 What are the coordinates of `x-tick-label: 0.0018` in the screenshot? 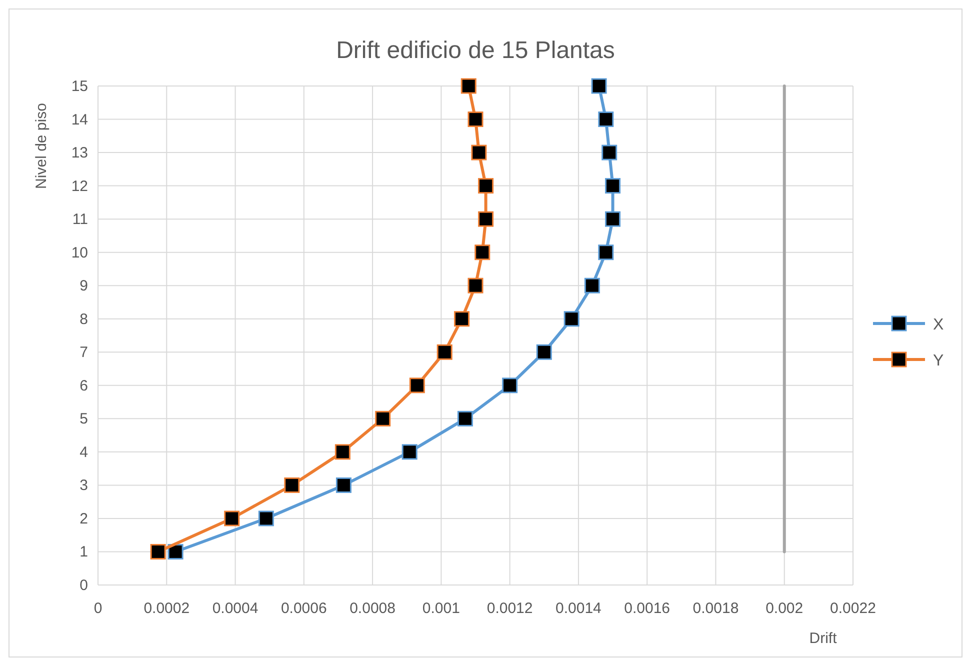 It's located at (715, 608).